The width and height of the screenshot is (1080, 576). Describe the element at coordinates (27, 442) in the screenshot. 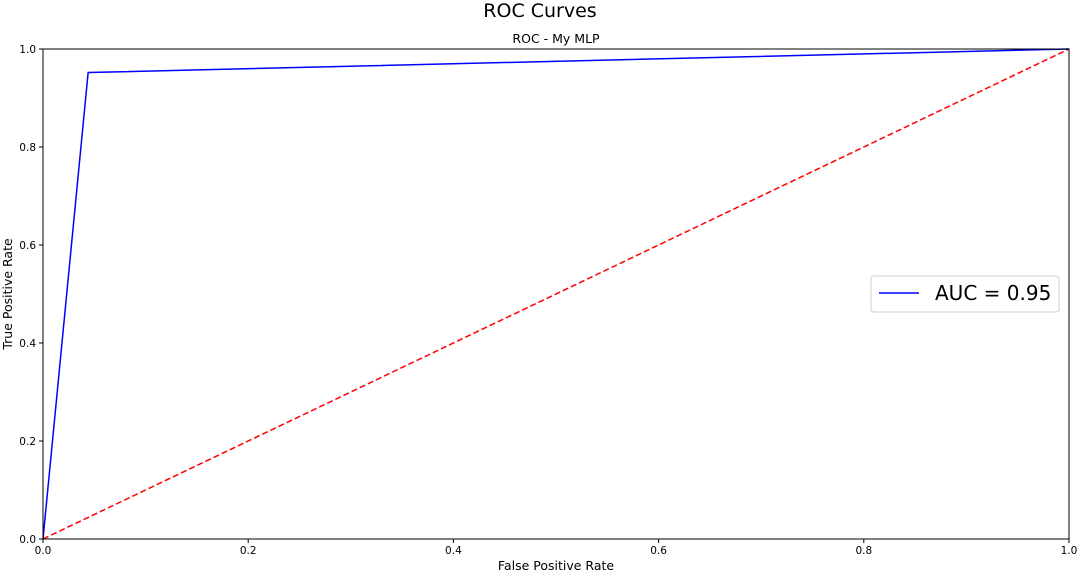

I see `y-tick-label: 0.2` at that location.